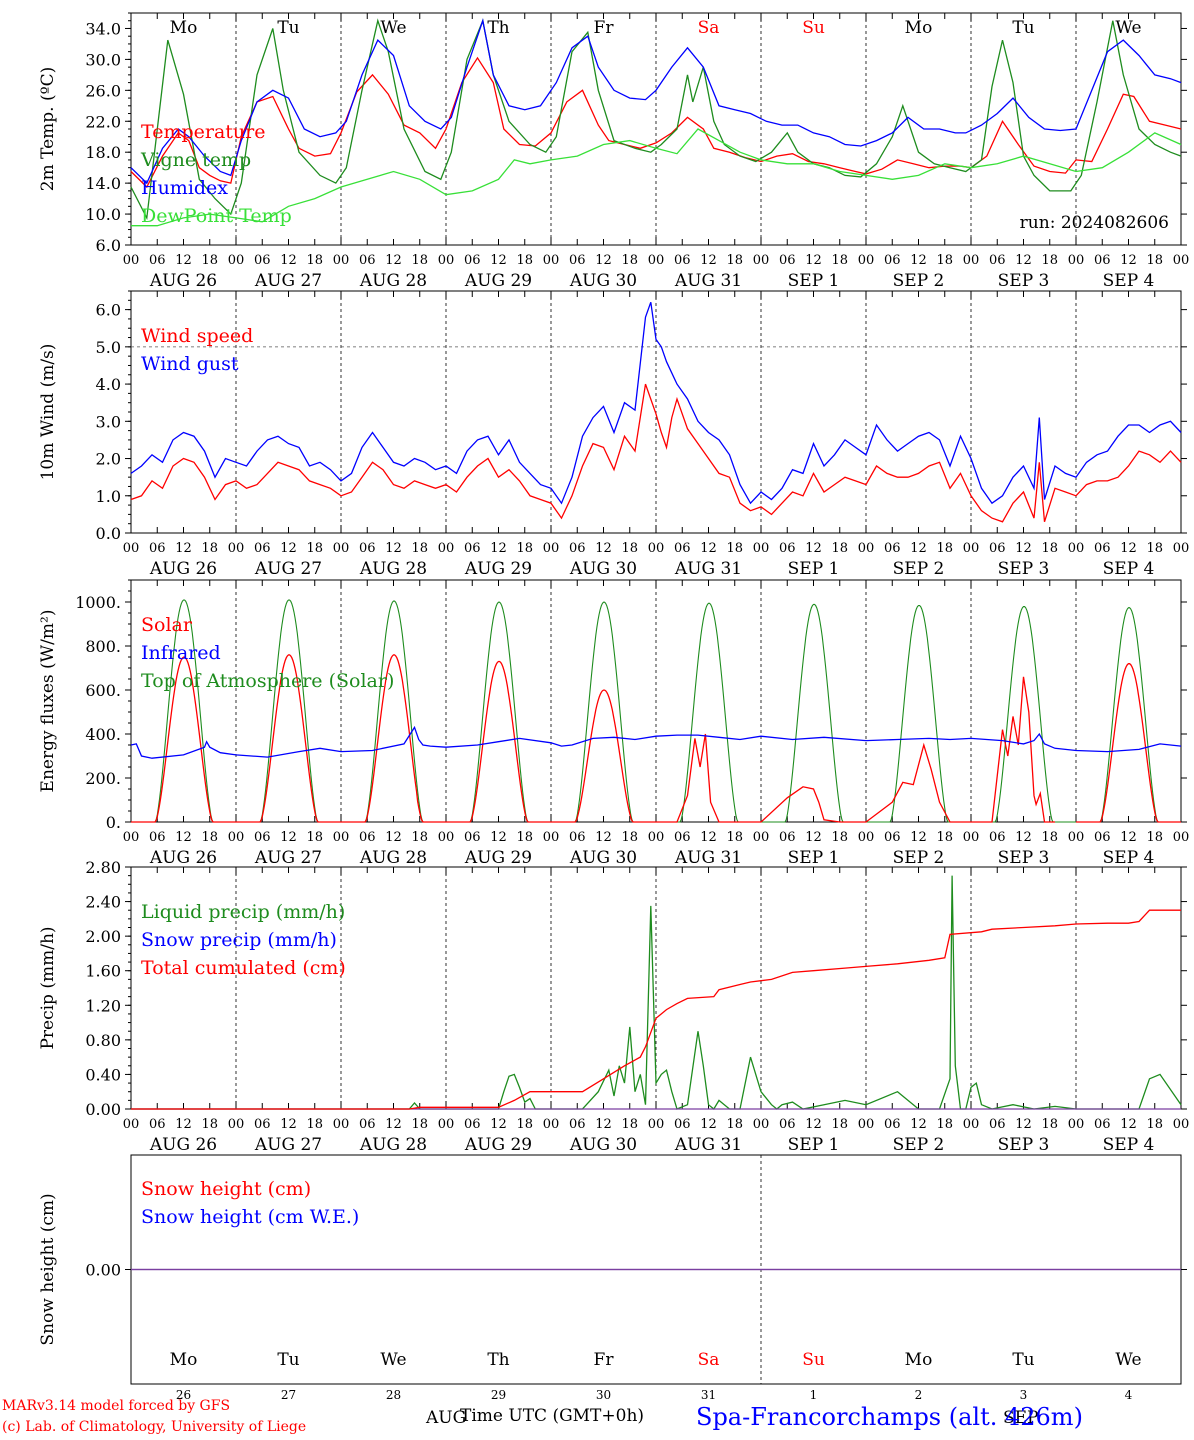  Describe the element at coordinates (446, 548) in the screenshot. I see `wind-hour-label: 00` at that location.